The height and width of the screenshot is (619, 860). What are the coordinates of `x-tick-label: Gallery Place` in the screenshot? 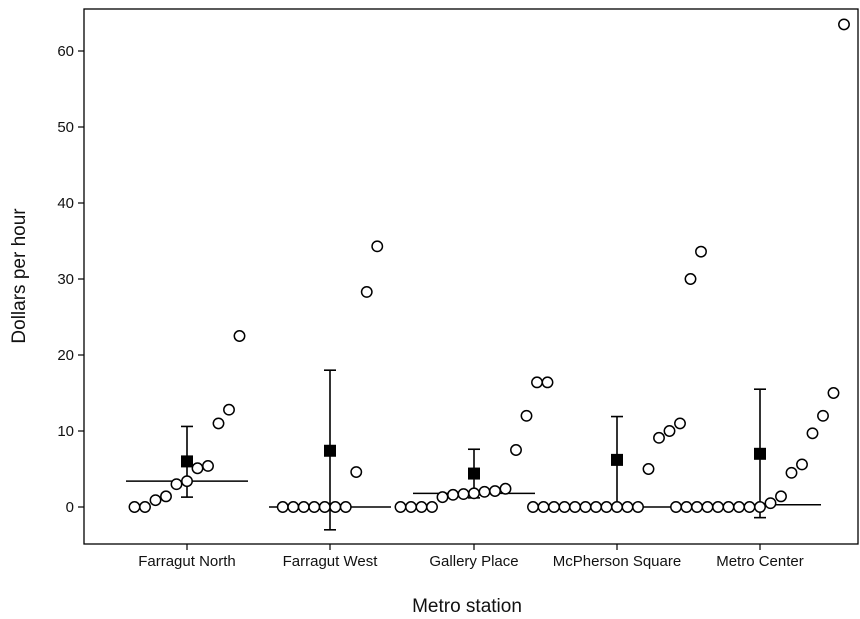 It's located at (473, 561).